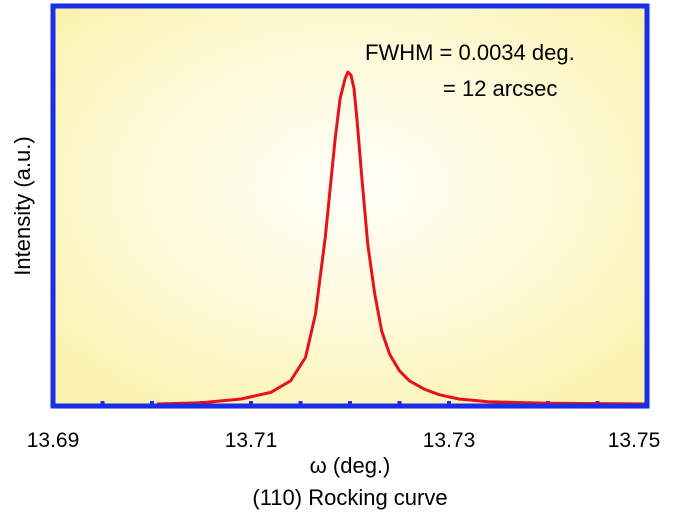 This screenshot has width=678, height=515. Describe the element at coordinates (344, 440) in the screenshot. I see `x-tick-labels: 13.69 13.71 13.73 13.75` at that location.